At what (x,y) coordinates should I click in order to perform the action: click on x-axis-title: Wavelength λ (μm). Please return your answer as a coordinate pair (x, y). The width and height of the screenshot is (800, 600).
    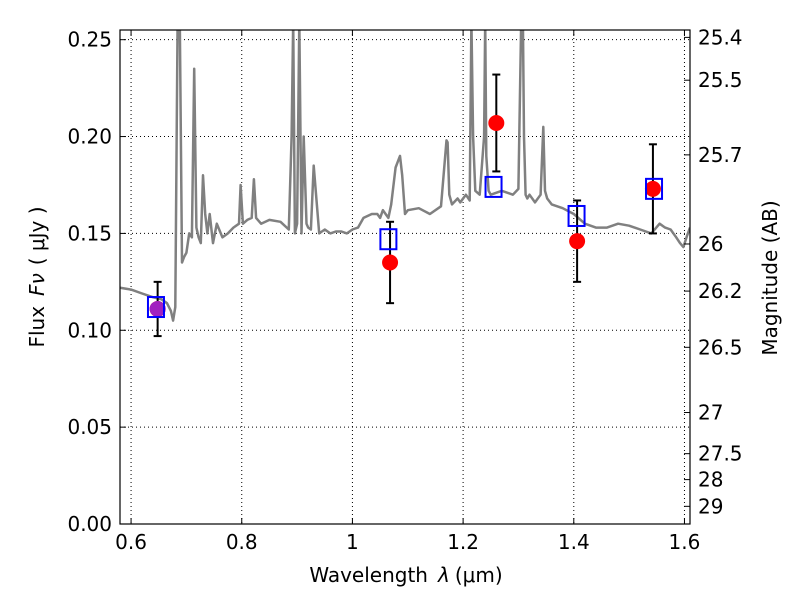
    Looking at the image, I should click on (405, 575).